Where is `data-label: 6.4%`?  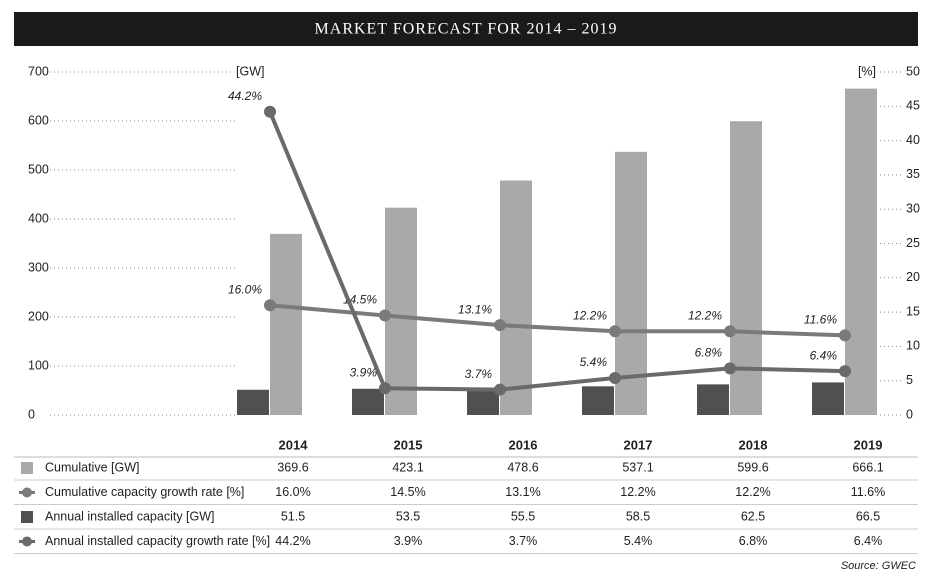
data-label: 6.4% is located at coordinates (824, 355).